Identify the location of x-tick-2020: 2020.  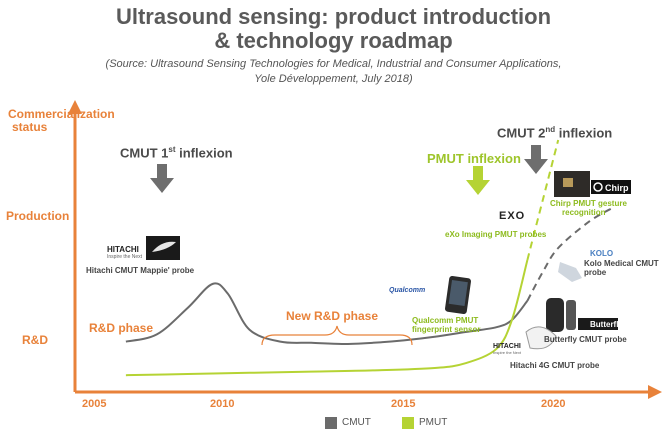
(553, 404).